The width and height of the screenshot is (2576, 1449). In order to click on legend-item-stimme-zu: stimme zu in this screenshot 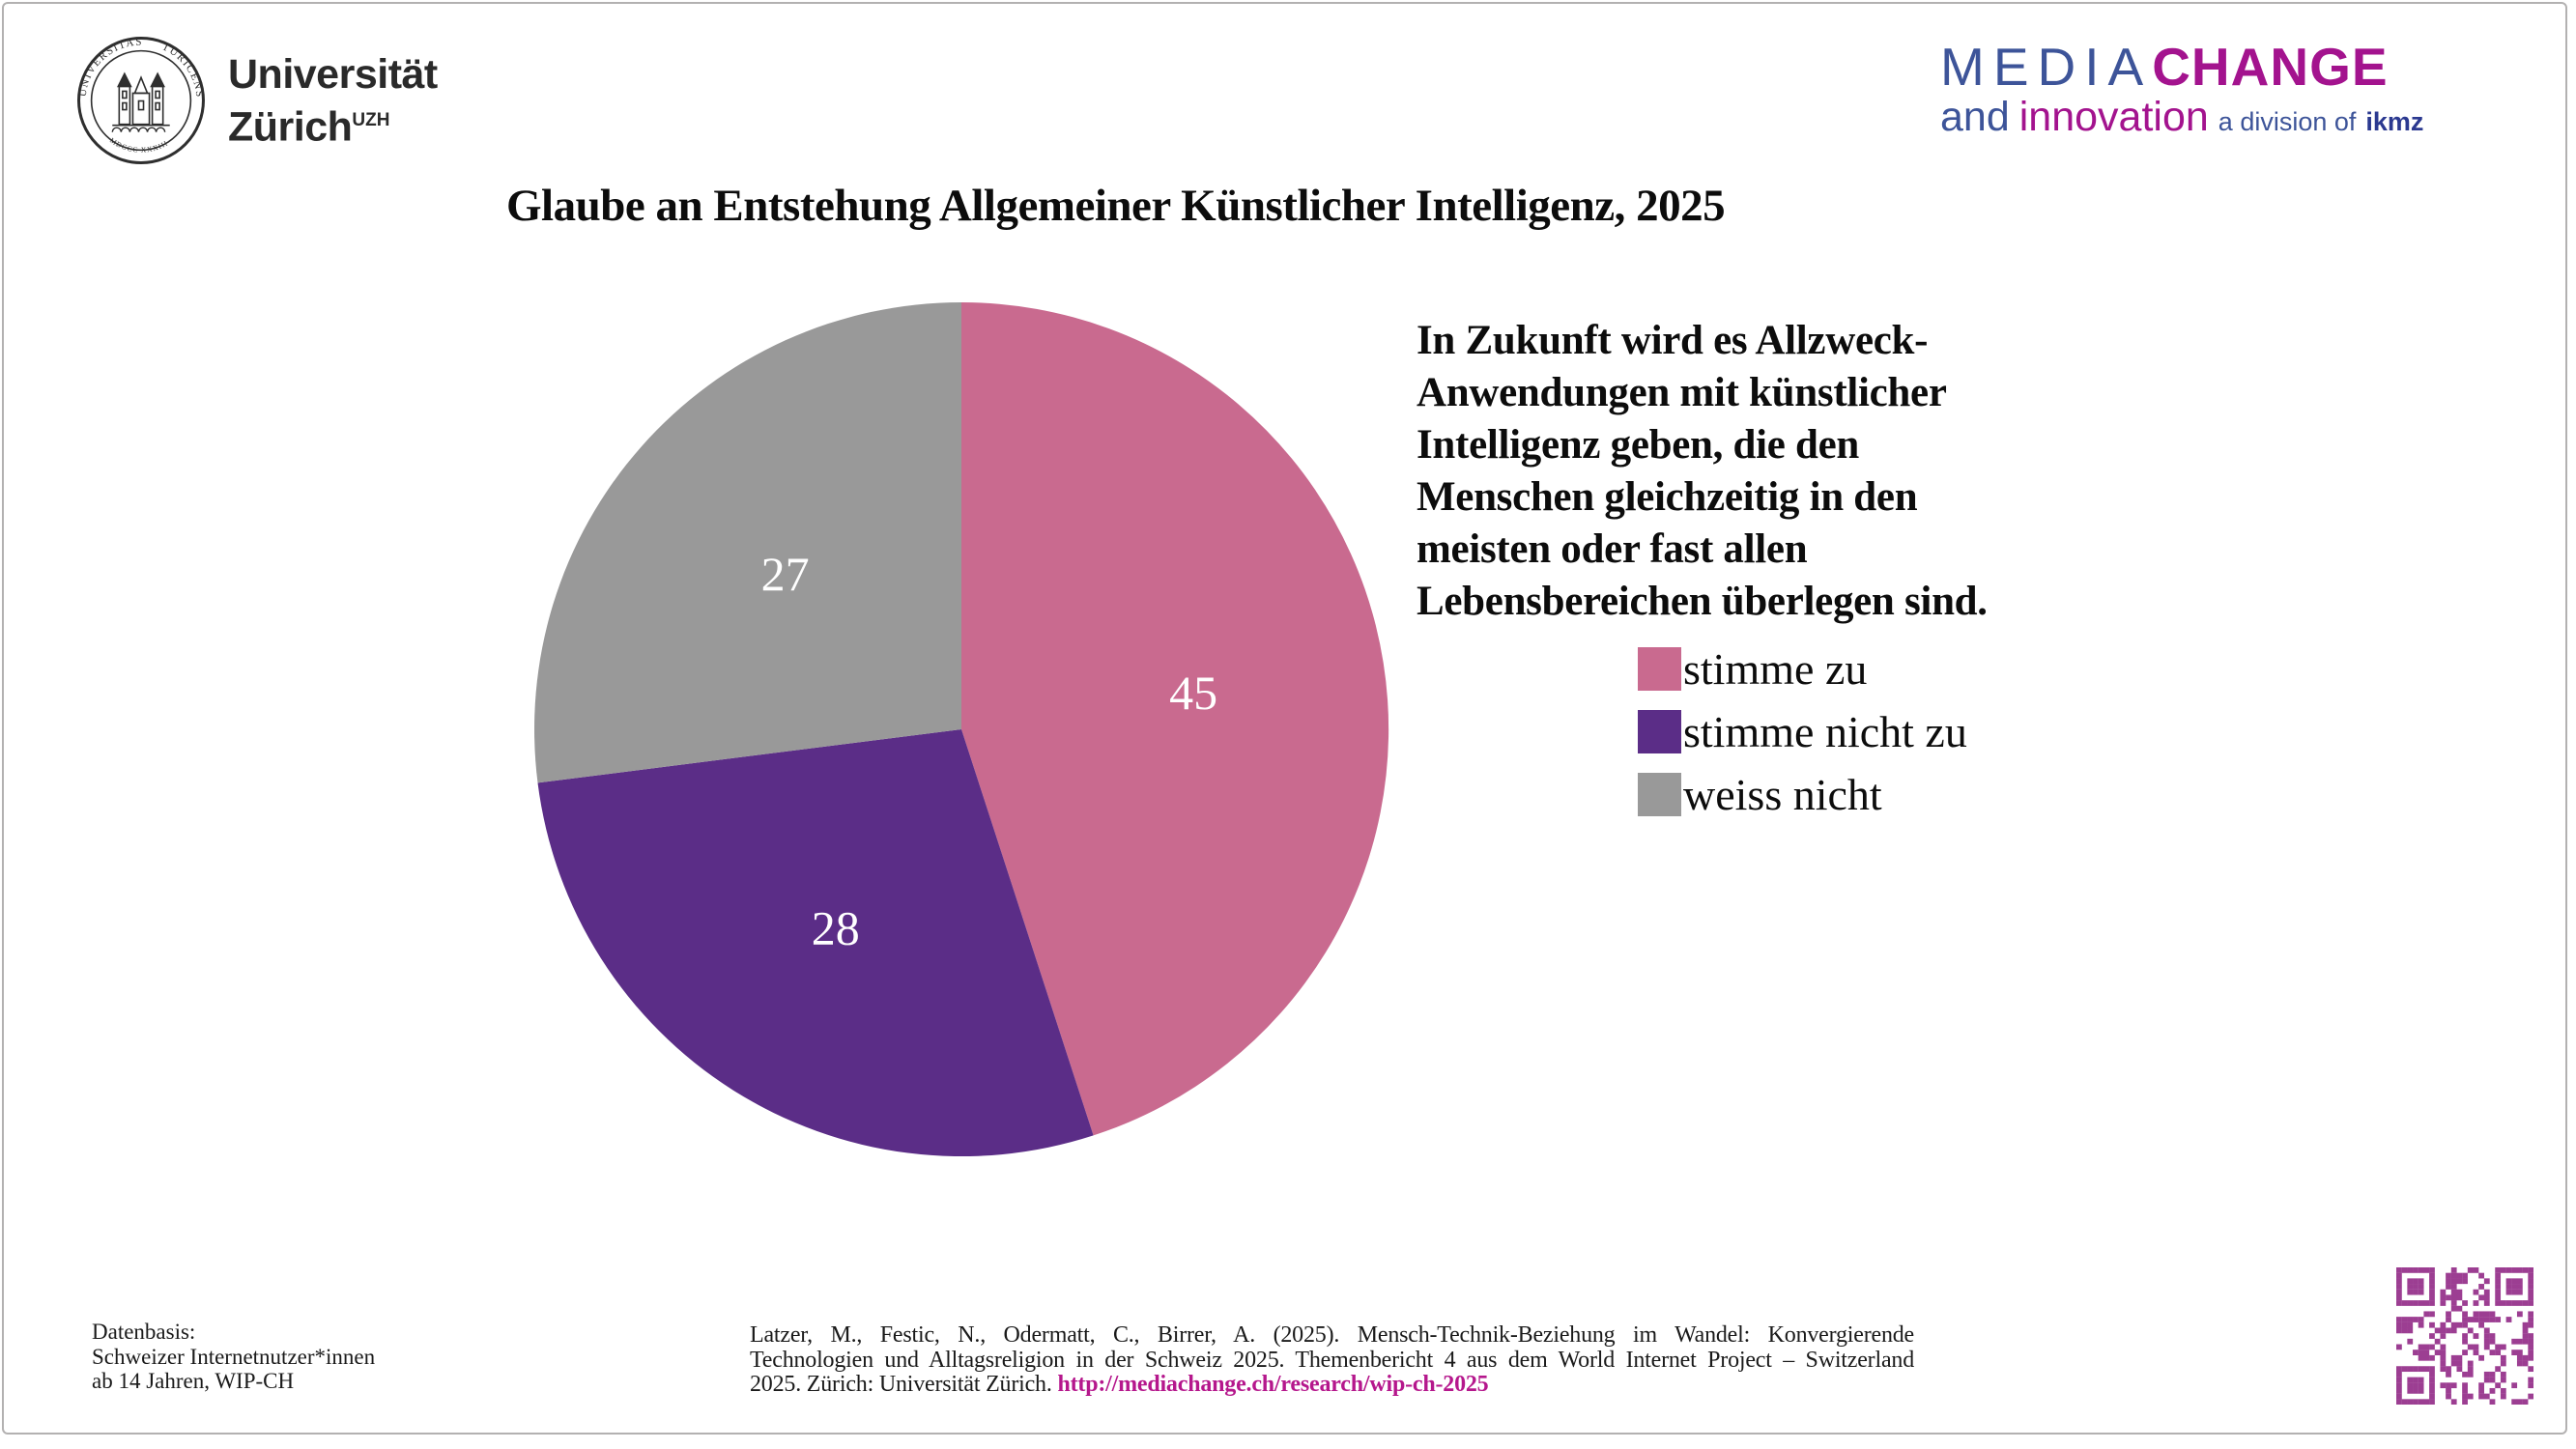, I will do `click(1803, 669)`.